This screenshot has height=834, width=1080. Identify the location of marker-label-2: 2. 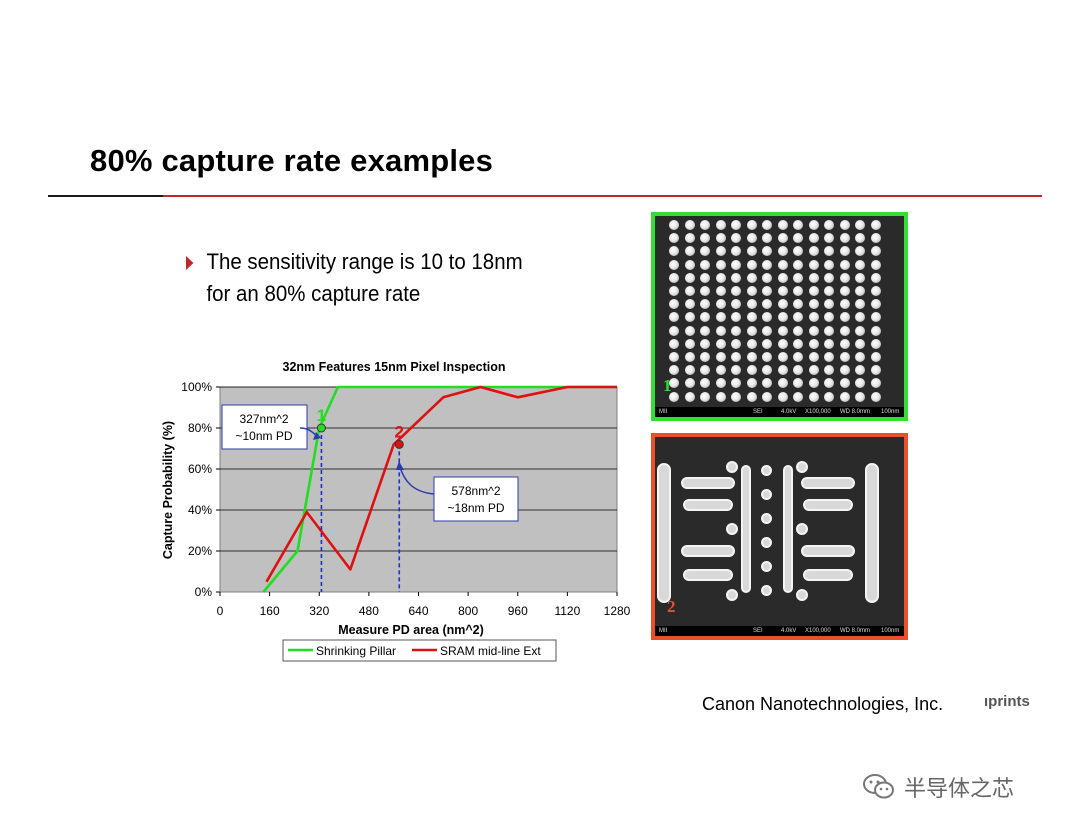
(399, 431).